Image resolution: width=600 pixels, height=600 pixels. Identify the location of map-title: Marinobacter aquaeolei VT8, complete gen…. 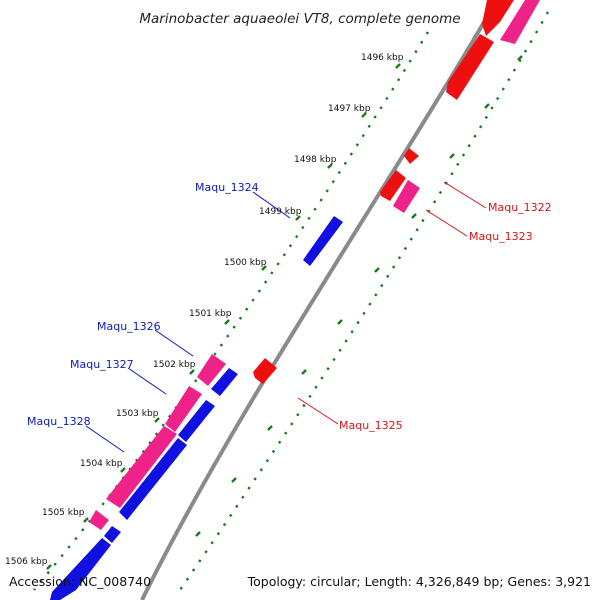
(299, 19).